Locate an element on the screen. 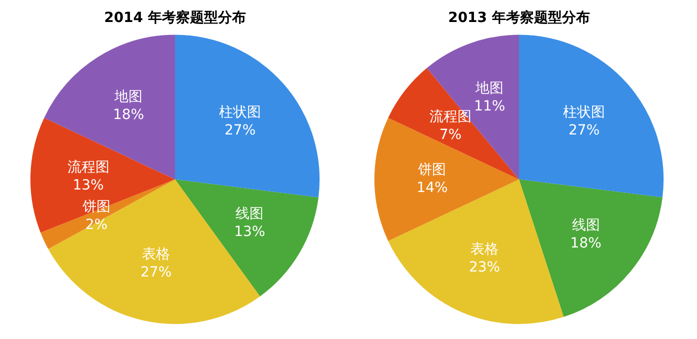 This screenshot has width=697, height=339. data-label: 7% is located at coordinates (450, 134).